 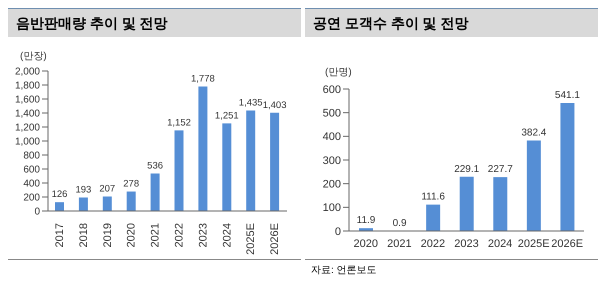 What do you see at coordinates (338, 72) in the screenshot?
I see `y-axis-title: (만명)` at bounding box center [338, 72].